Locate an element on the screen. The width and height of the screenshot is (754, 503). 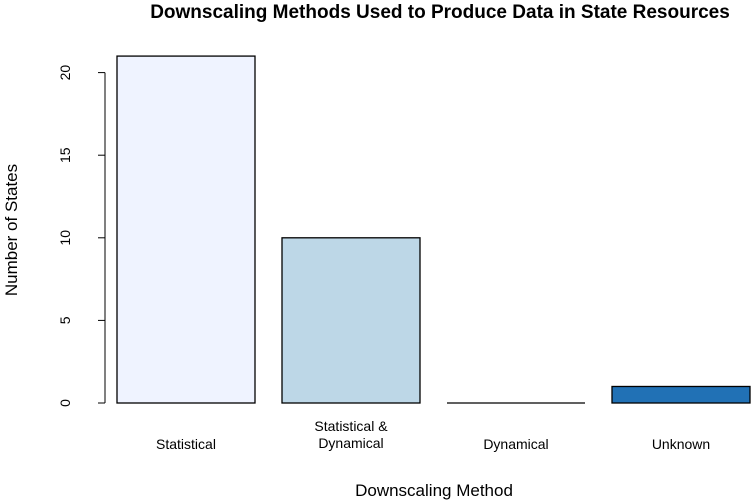
x-category-label: Statistical is located at coordinates (186, 444).